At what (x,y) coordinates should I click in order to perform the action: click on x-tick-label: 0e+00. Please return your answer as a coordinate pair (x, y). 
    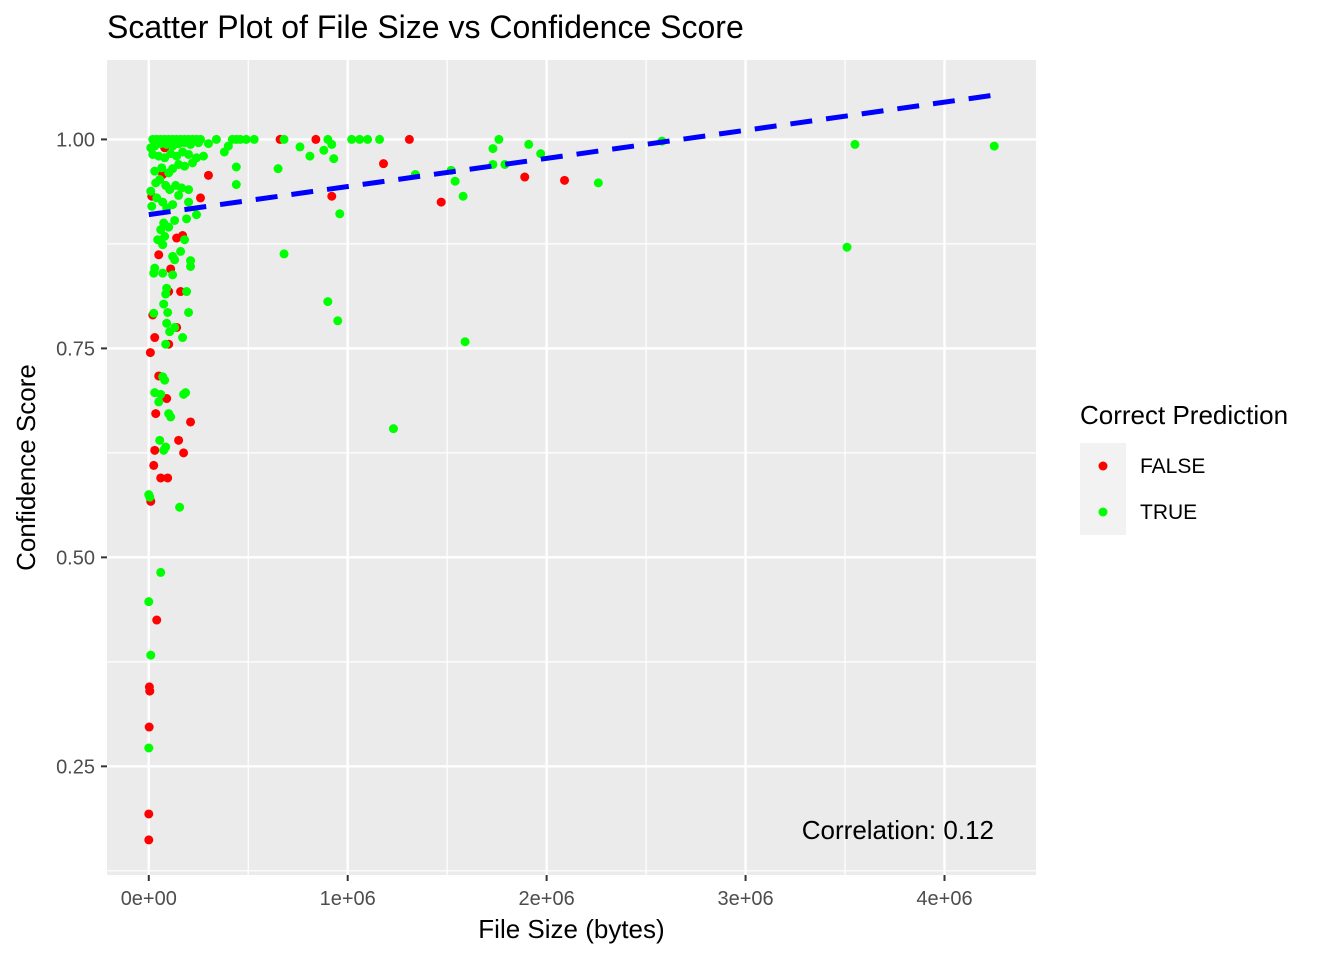
    Looking at the image, I should click on (149, 899).